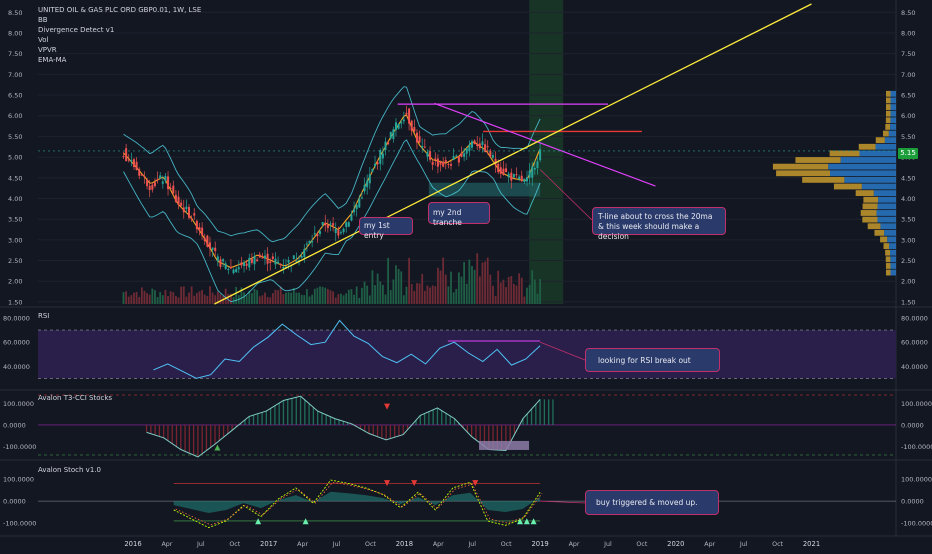  What do you see at coordinates (908, 75) in the screenshot?
I see `price-tick-label: 7.00` at bounding box center [908, 75].